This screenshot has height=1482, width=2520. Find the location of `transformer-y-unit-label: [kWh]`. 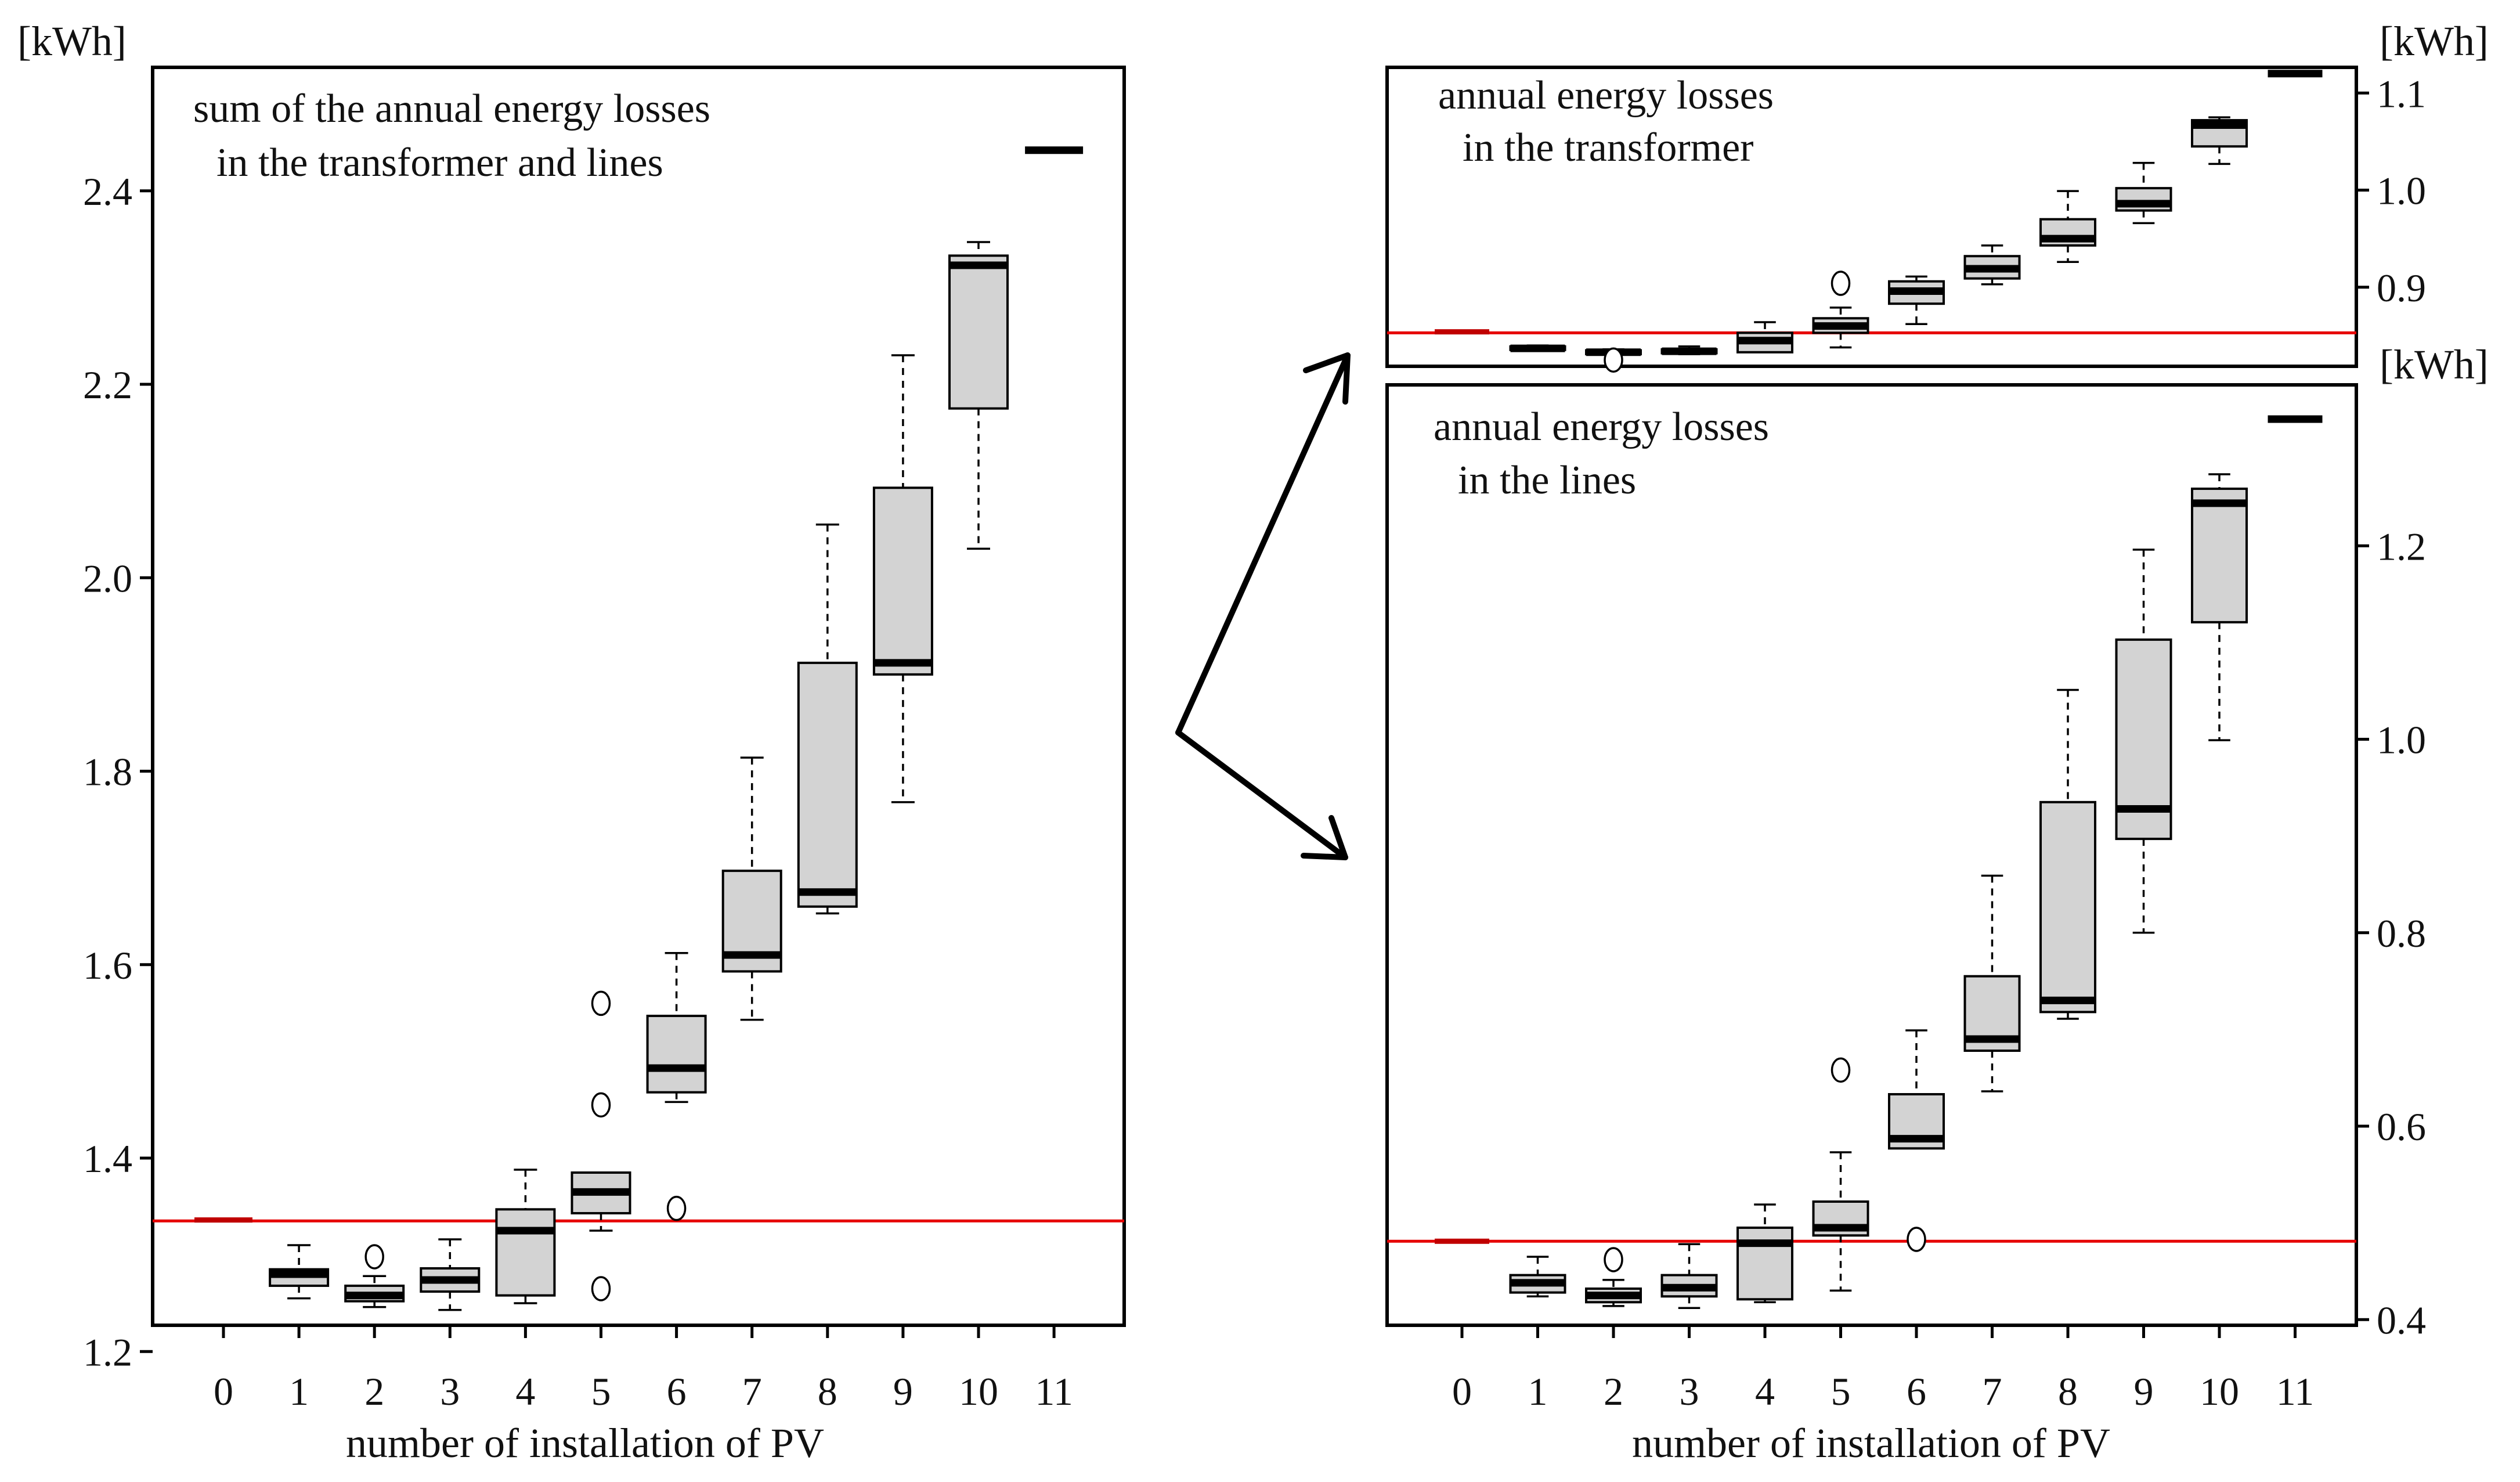

transformer-y-unit-label: [kWh] is located at coordinates (2434, 41).